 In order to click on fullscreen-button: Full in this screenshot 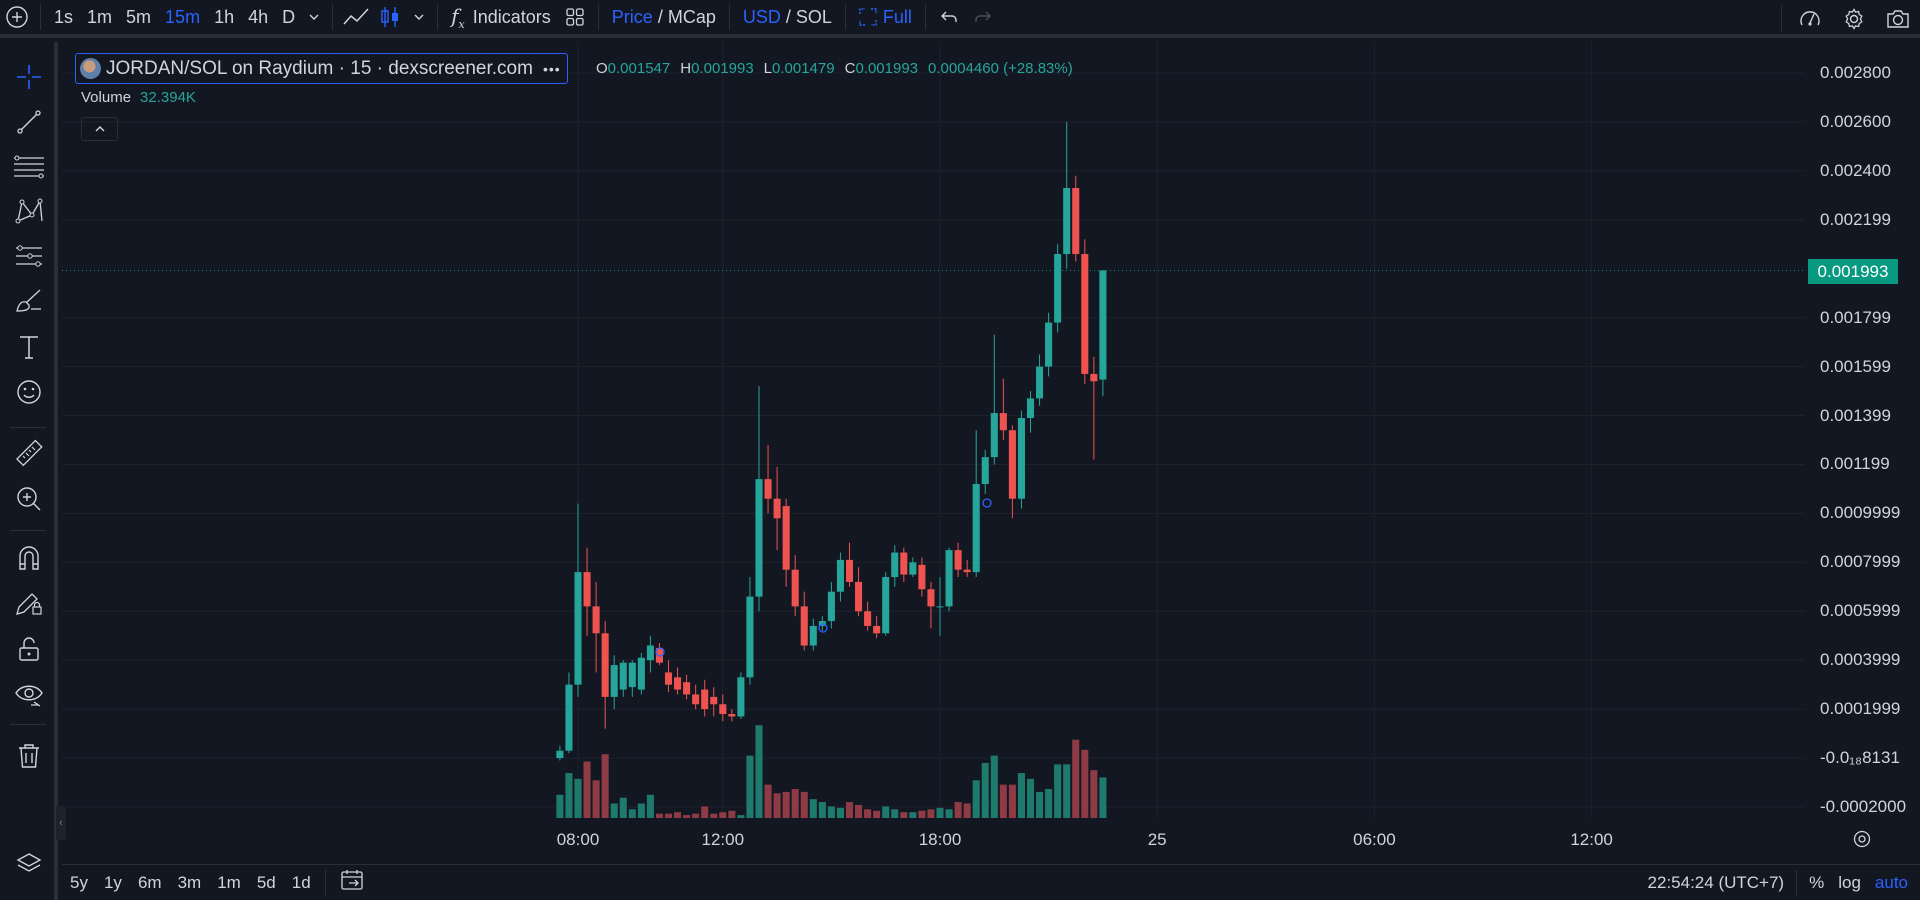, I will do `click(885, 18)`.